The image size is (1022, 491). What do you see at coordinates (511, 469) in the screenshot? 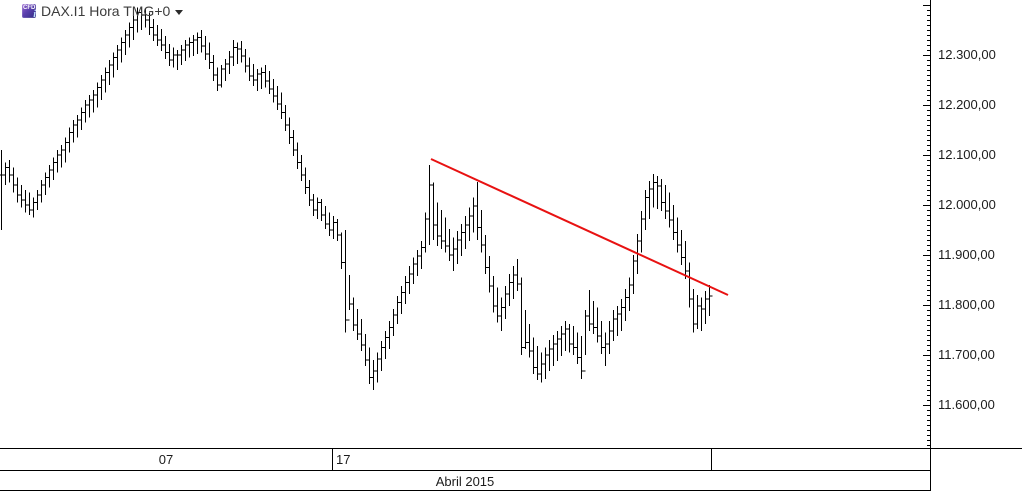
I see `time-axis: 07 17 Abril 2015` at bounding box center [511, 469].